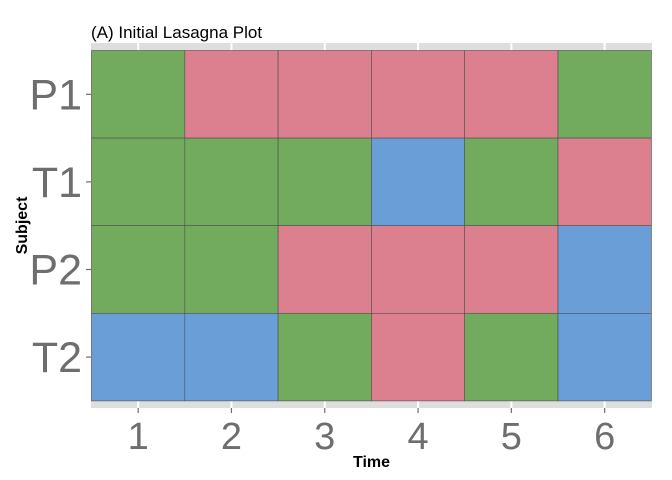 This screenshot has height=480, width=672. Describe the element at coordinates (22, 225) in the screenshot. I see `y-axis-label: Subject` at that location.